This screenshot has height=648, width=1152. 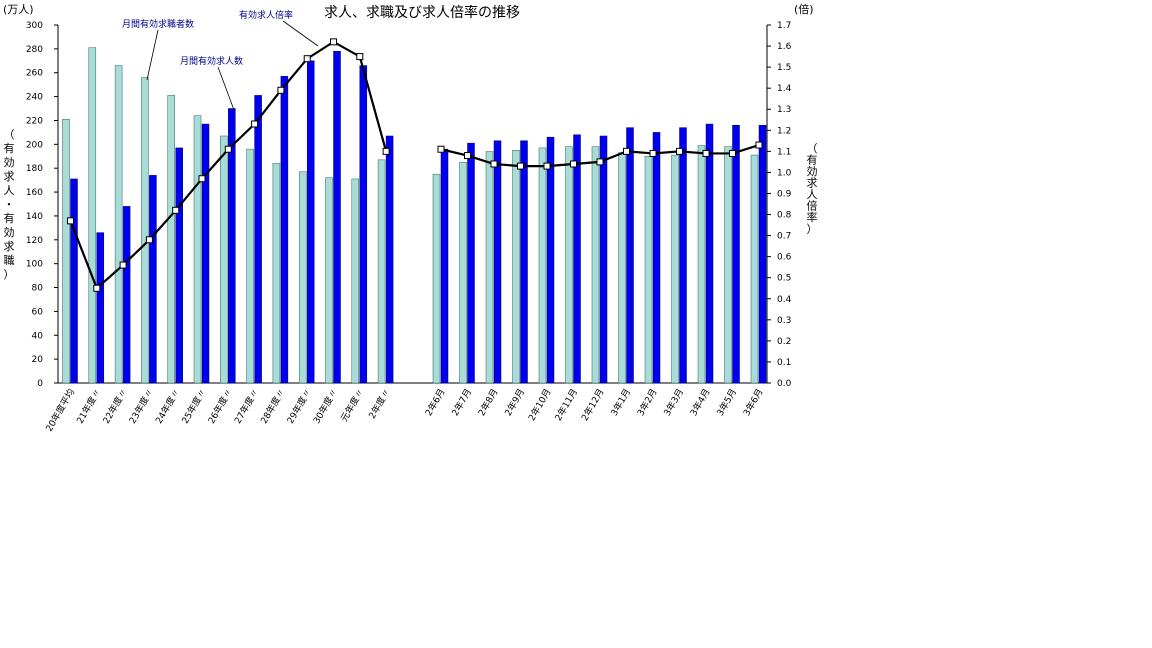 What do you see at coordinates (211, 61) in the screenshot?
I see `annotation-job-openings: 月間有効求人数` at bounding box center [211, 61].